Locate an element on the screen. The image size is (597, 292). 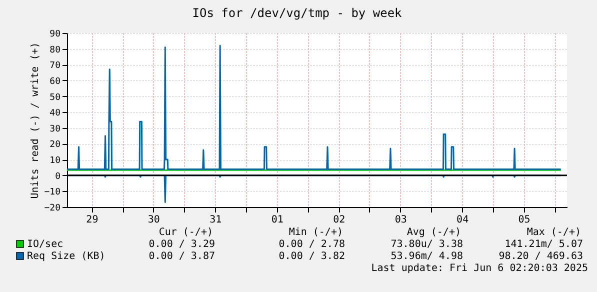
y-tick-label: 50 is located at coordinates (55, 97).